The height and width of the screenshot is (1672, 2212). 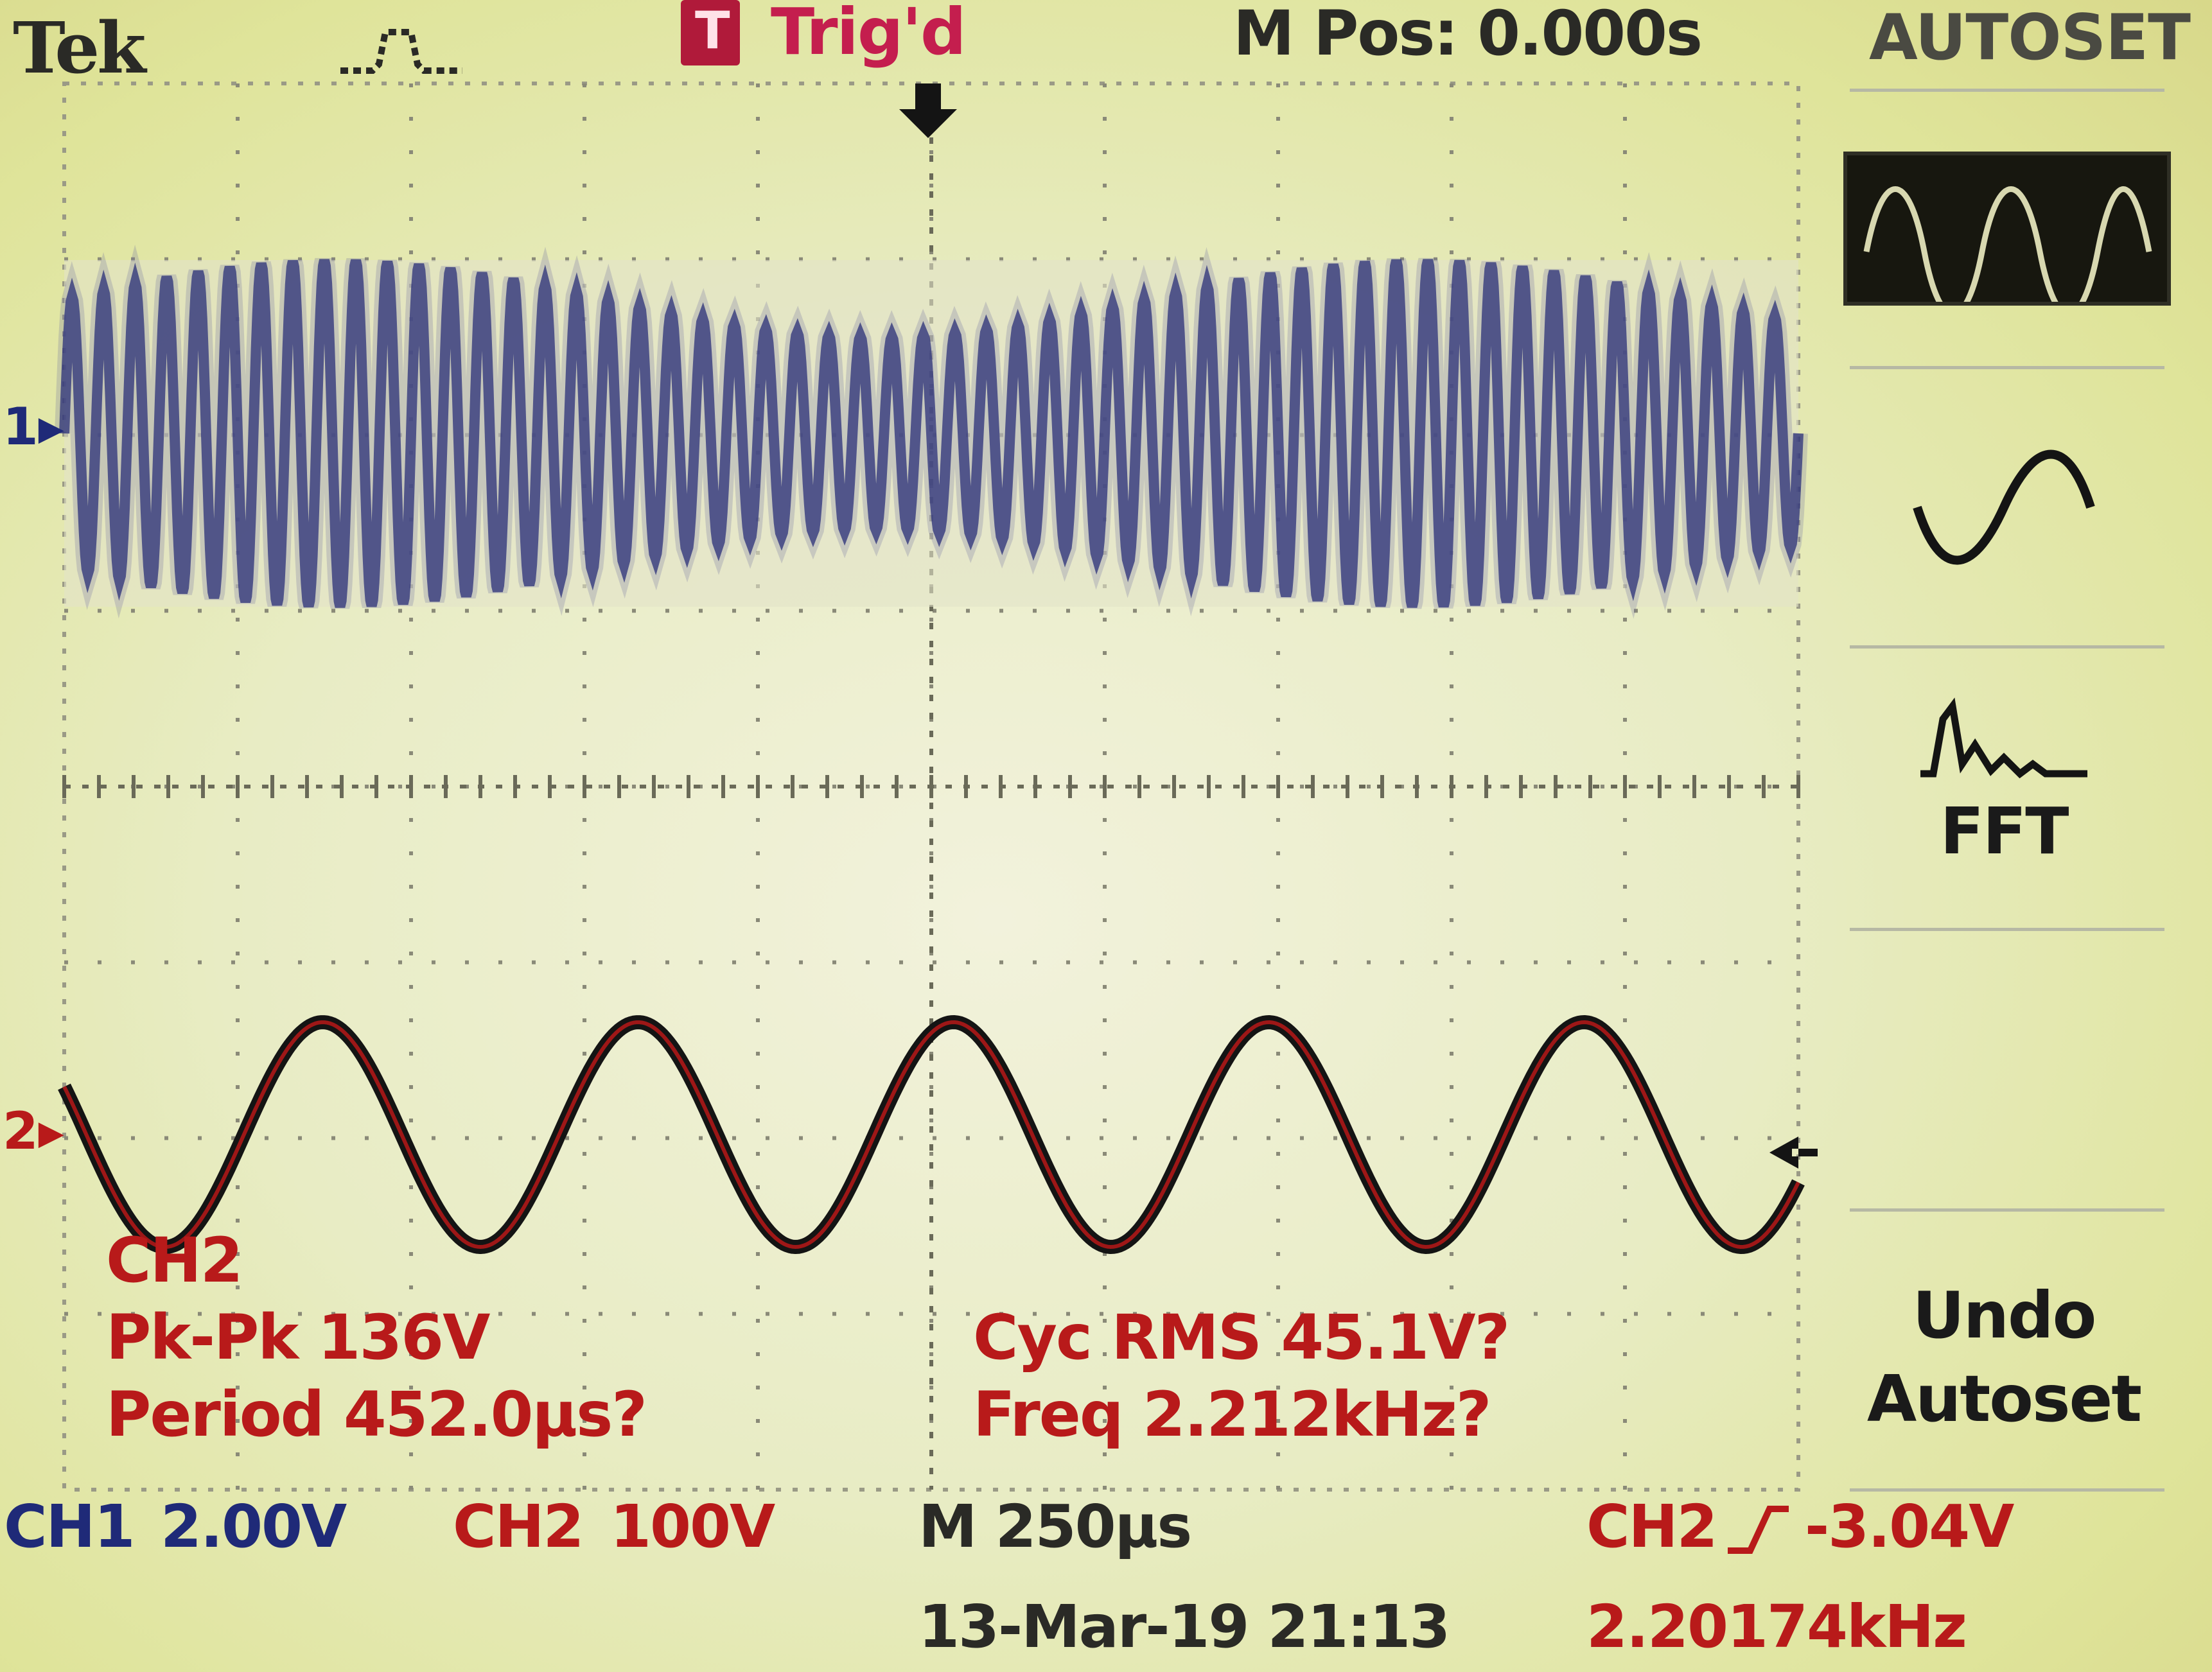 What do you see at coordinates (80, 48) in the screenshot?
I see `brand-logo: Tek` at bounding box center [80, 48].